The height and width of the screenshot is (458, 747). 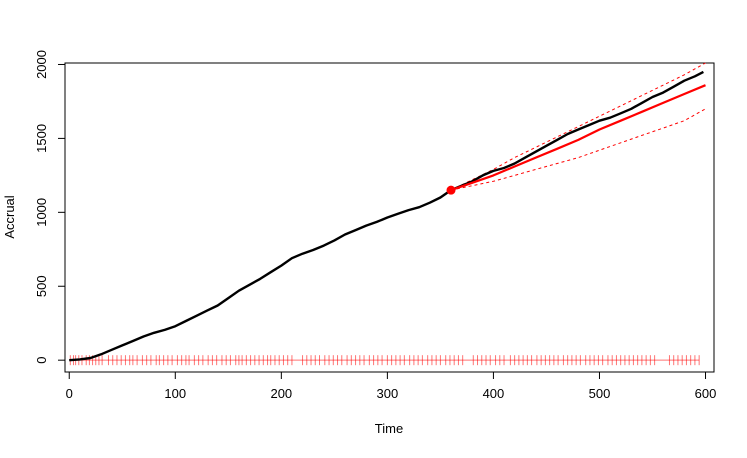 What do you see at coordinates (389, 428) in the screenshot?
I see `x-axis-label: Time` at bounding box center [389, 428].